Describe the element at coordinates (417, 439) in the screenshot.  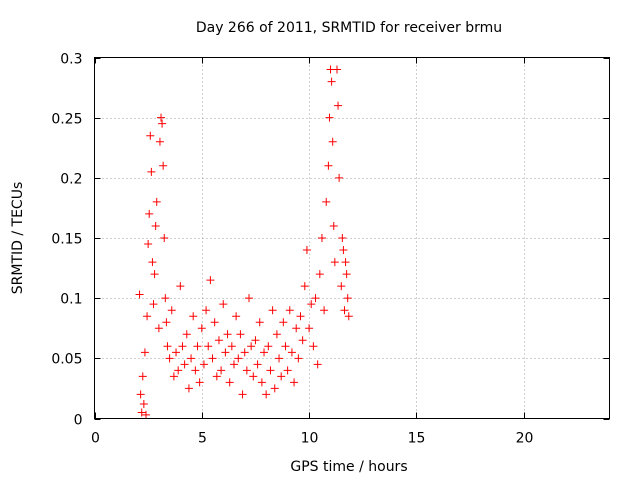
I see `x-tick-label: 15` at that location.